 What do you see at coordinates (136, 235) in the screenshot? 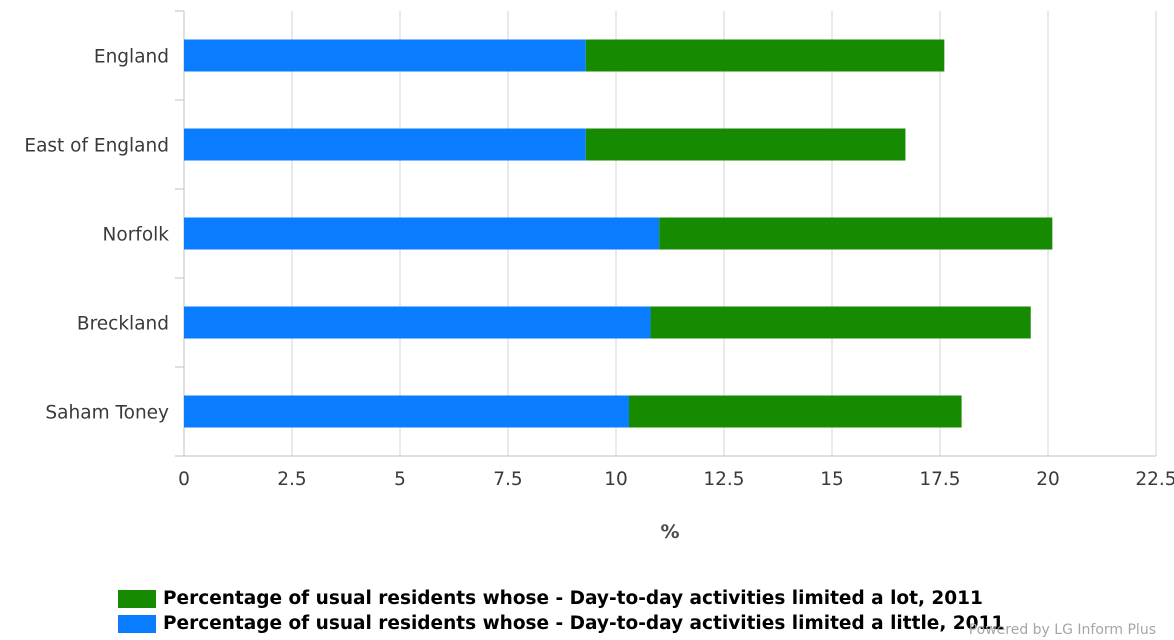
I see `category-label-norfolk: Norfolk` at bounding box center [136, 235].